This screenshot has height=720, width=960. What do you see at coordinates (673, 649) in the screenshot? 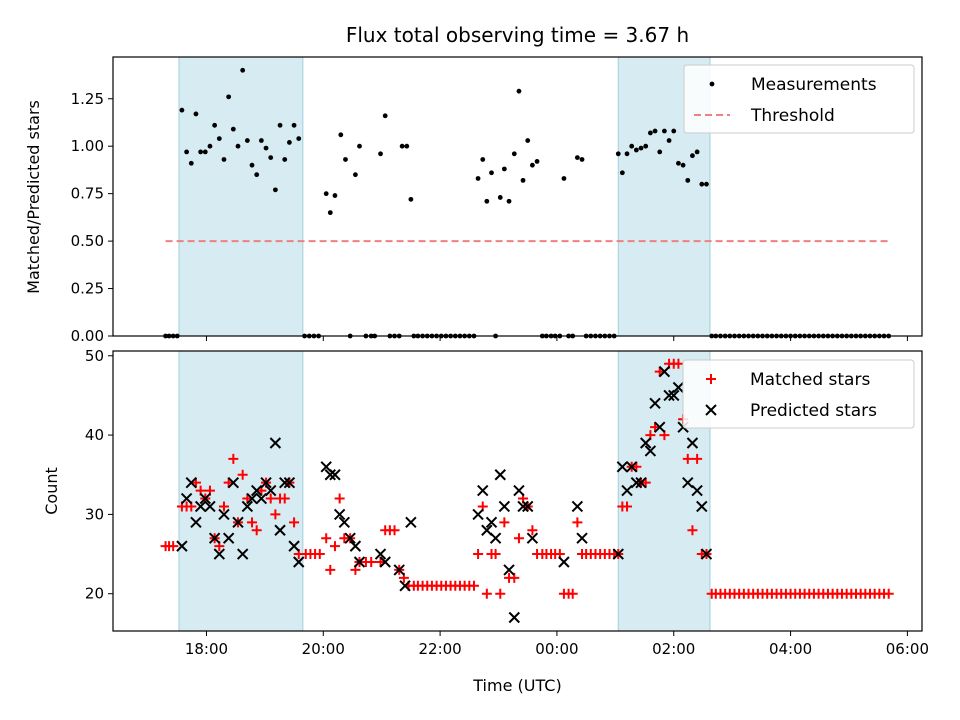
I see `x-tick-label: 02:00` at bounding box center [673, 649].